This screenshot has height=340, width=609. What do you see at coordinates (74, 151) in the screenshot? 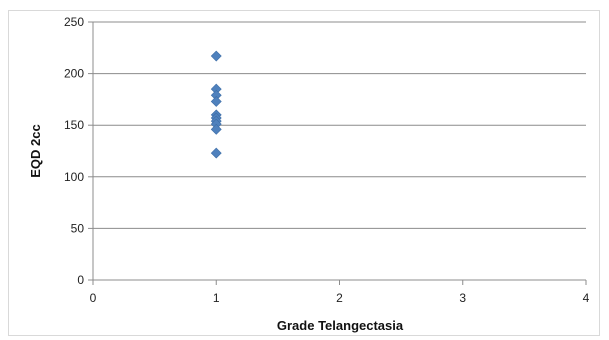
I see `y-tick-labels: 0 50 100 150 200 250` at bounding box center [74, 151].